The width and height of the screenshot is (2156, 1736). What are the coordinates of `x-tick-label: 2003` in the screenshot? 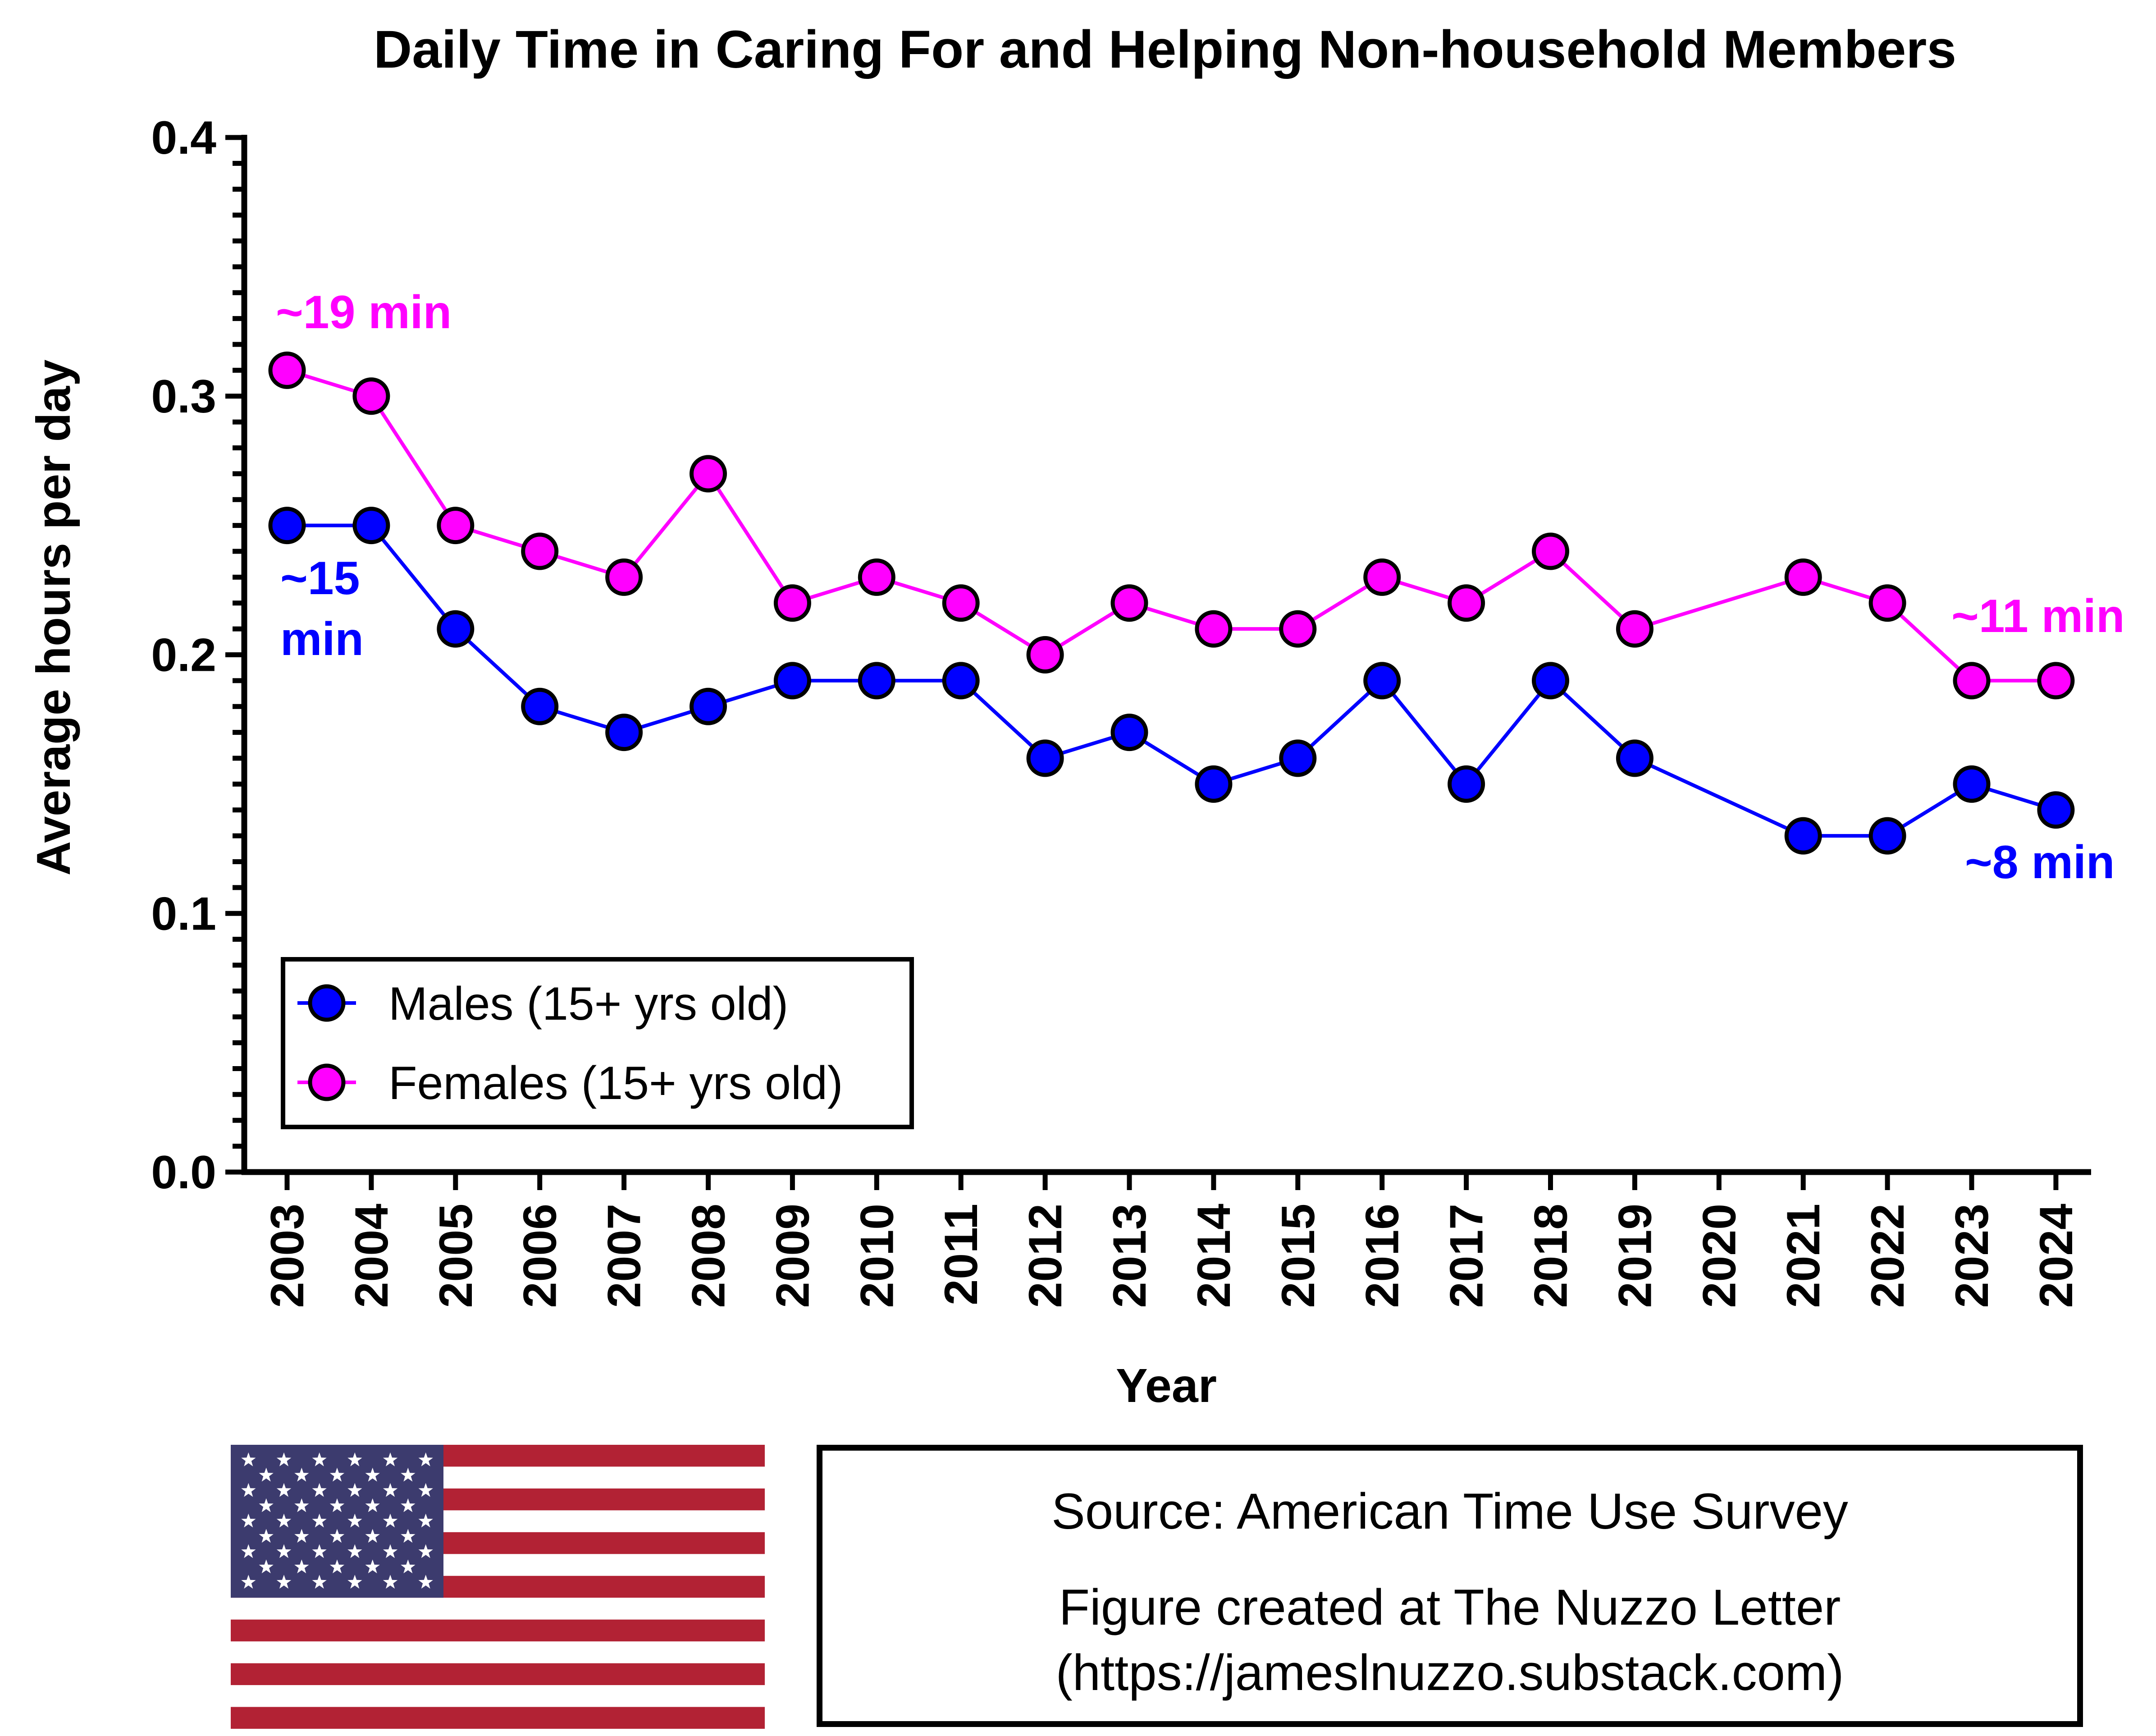 It's located at (287, 1256).